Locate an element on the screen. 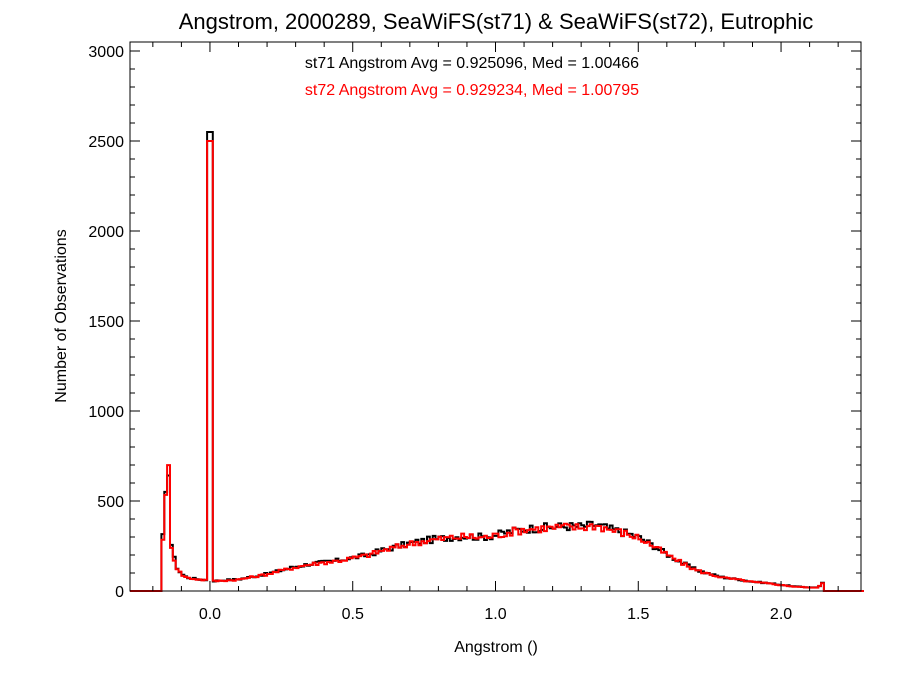 This screenshot has width=900, height=675. x-tick-label: 0.5 is located at coordinates (353, 614).